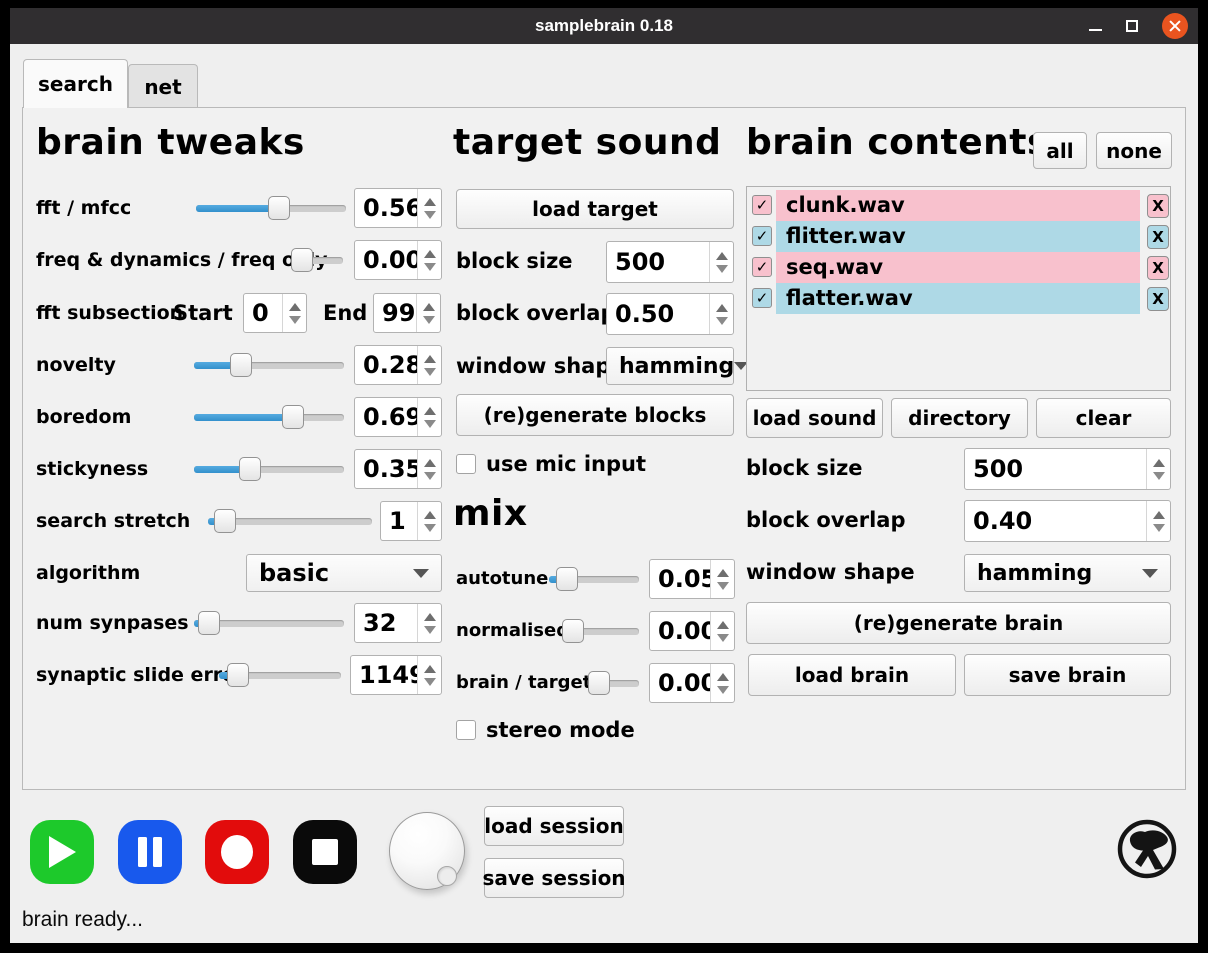 The height and width of the screenshot is (953, 1208). Describe the element at coordinates (269, 365) in the screenshot. I see `novelty-slider` at that location.